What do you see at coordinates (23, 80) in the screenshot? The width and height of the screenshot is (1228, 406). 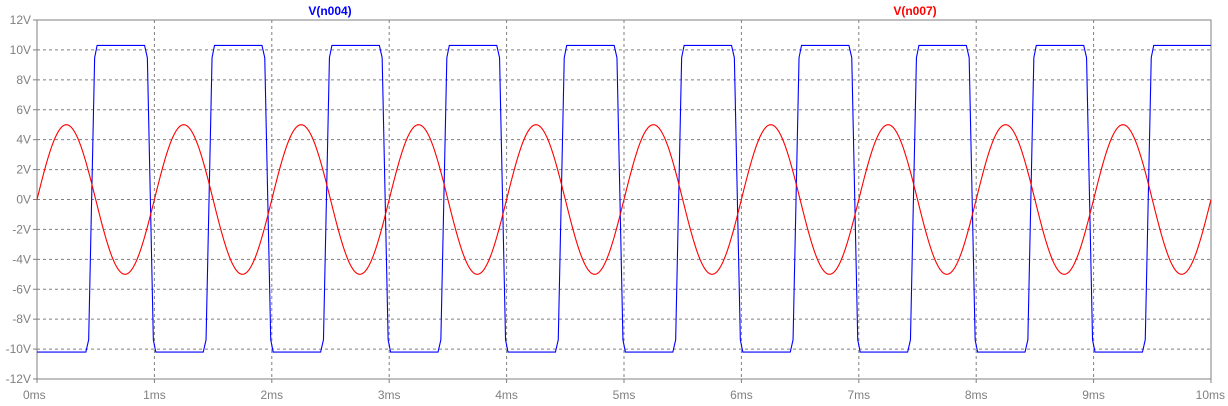 I see `y-tick-label: 8V` at bounding box center [23, 80].